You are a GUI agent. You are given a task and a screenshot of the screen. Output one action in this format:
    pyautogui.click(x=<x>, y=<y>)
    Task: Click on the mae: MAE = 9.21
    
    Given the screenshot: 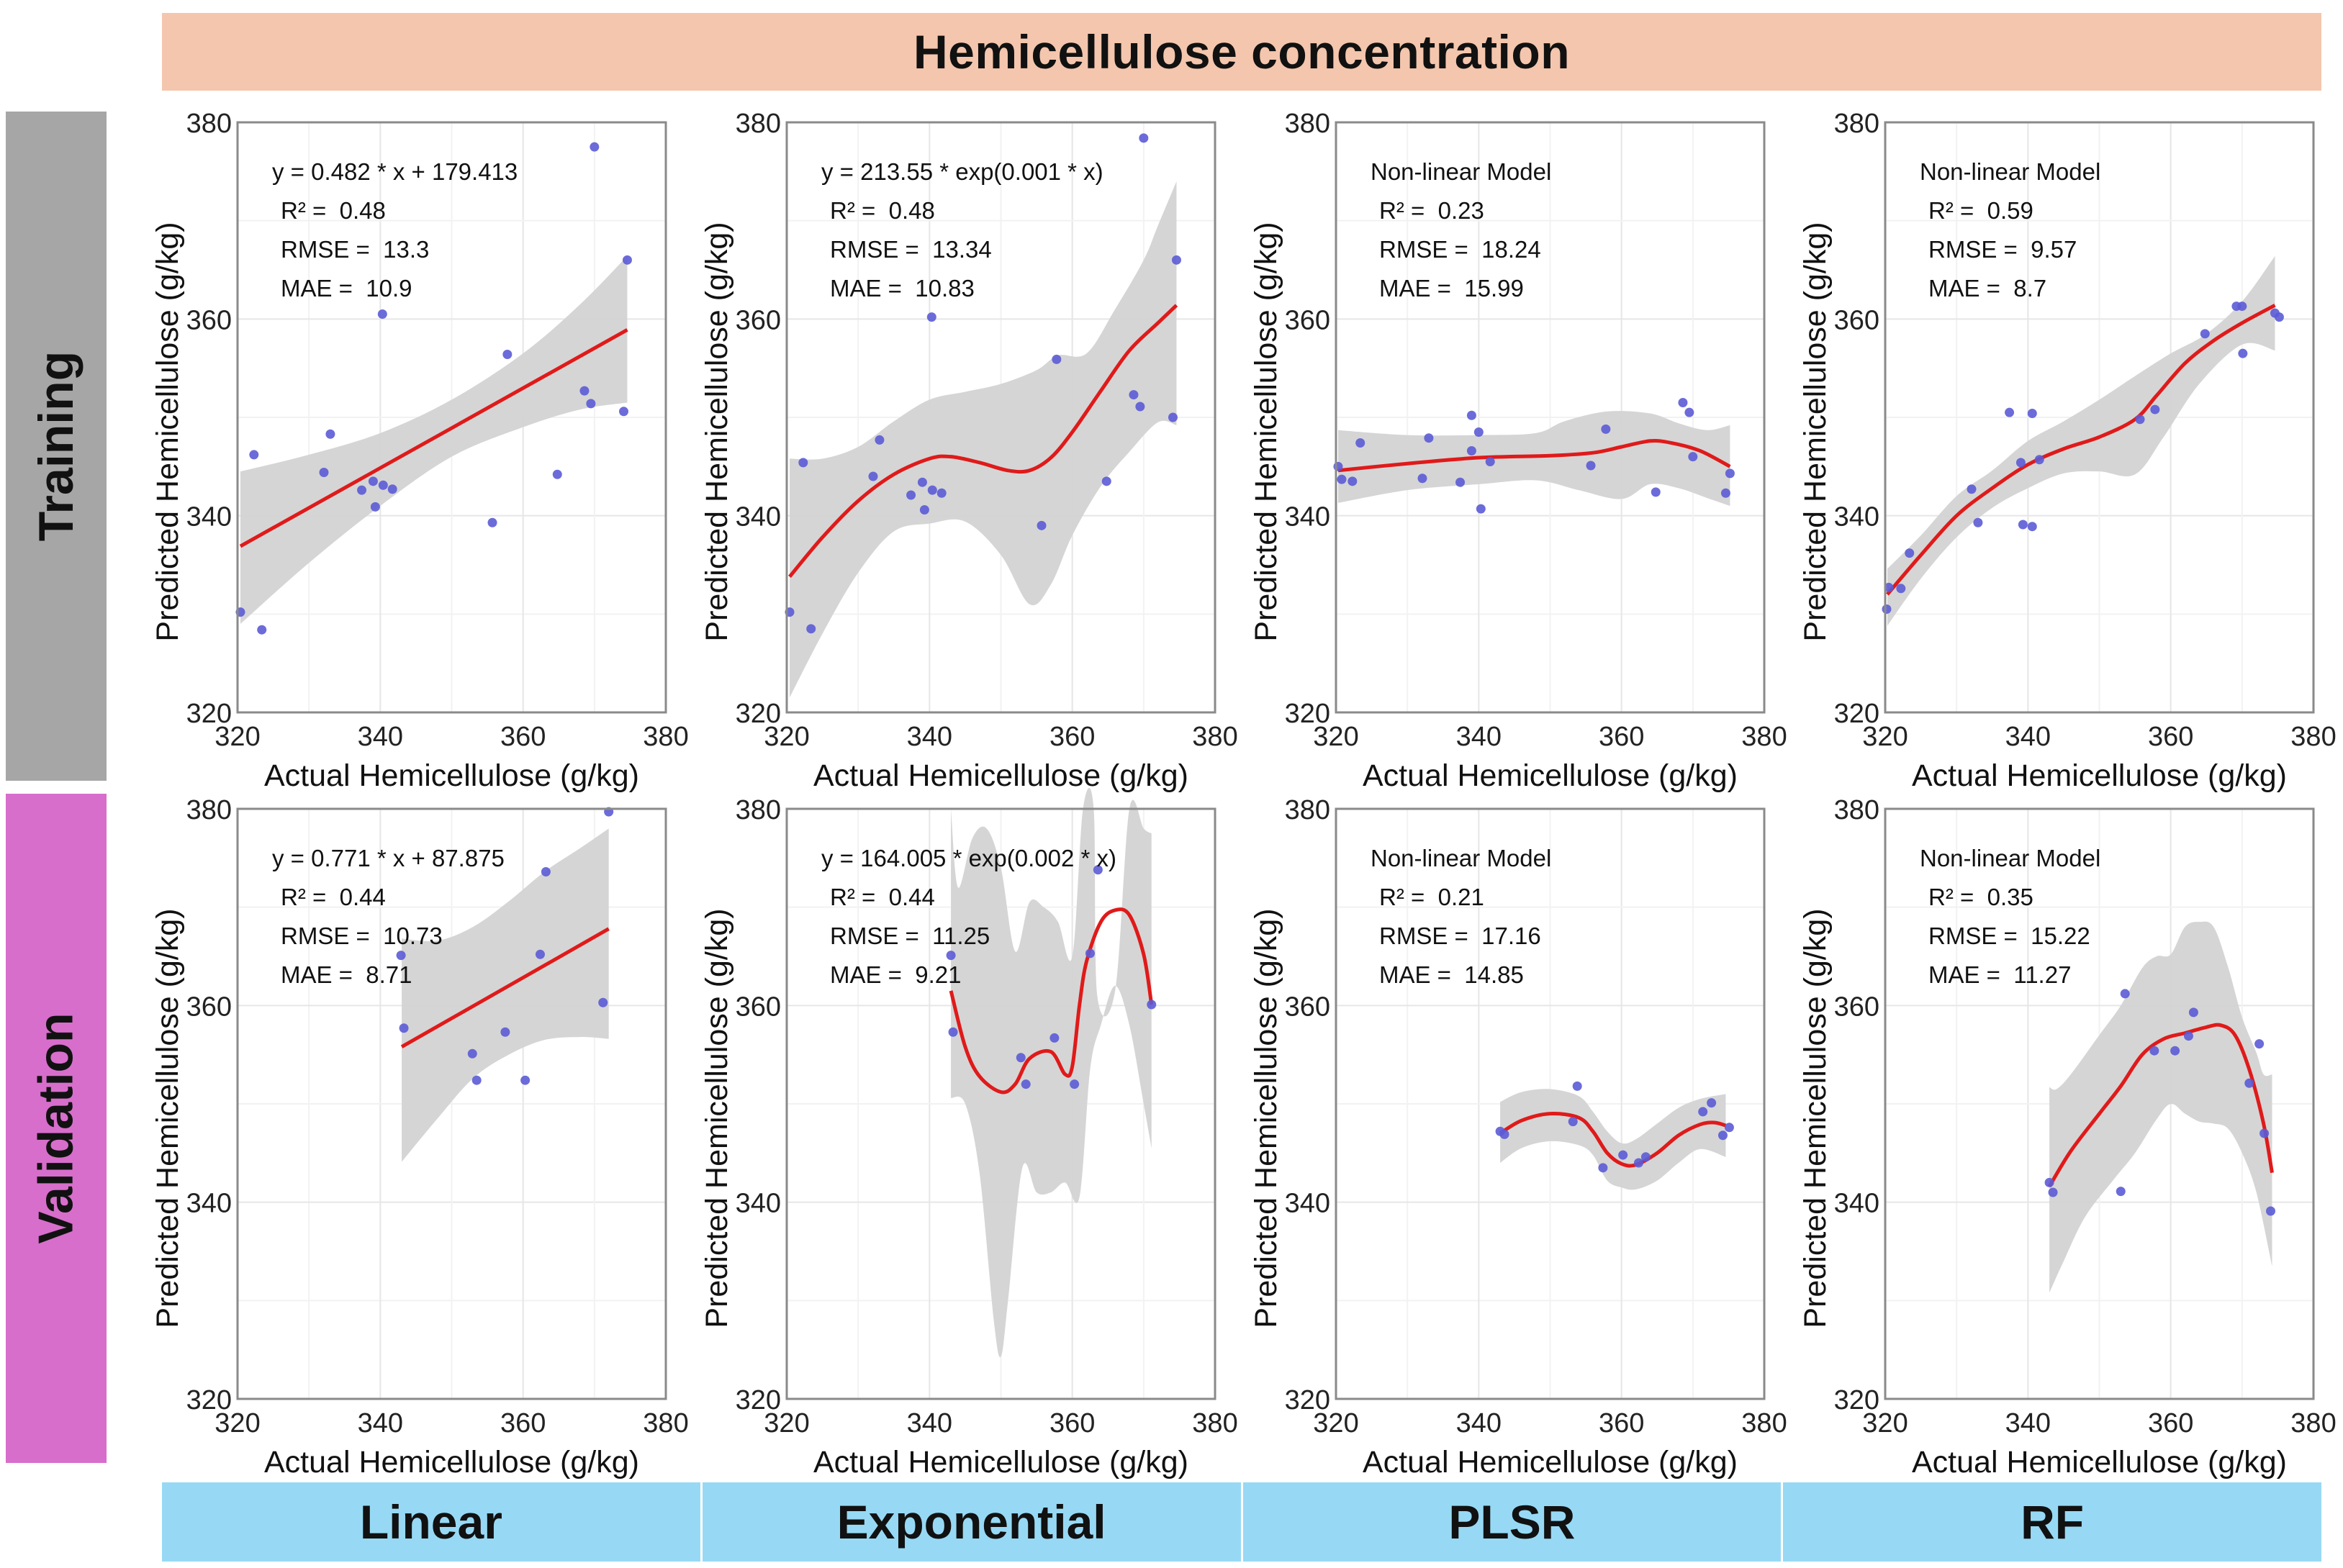 What is the action you would take?
    pyautogui.click(x=896, y=974)
    